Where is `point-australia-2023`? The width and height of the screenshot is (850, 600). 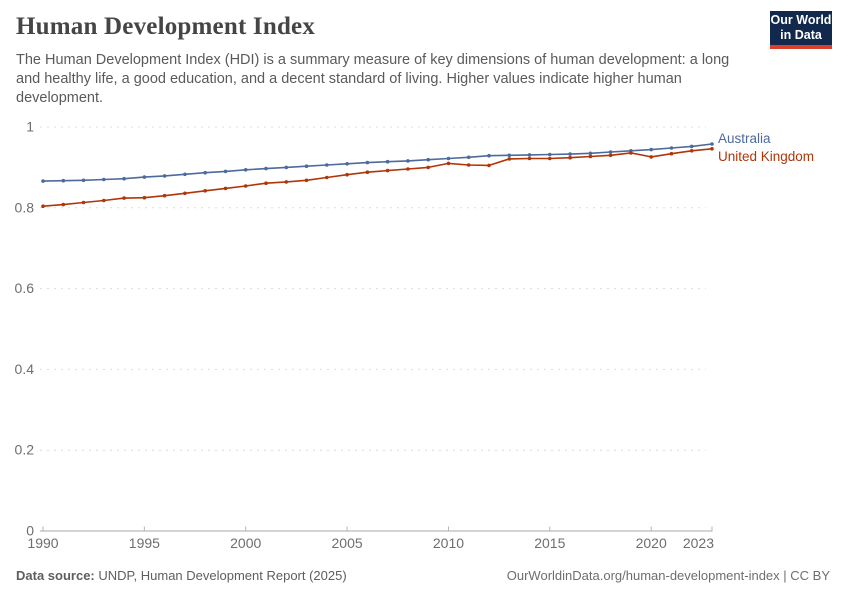 point-australia-2023 is located at coordinates (712, 144).